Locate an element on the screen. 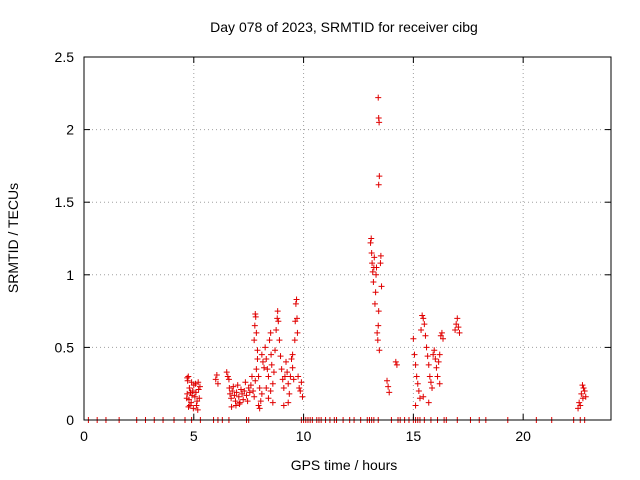 This screenshot has width=640, height=480. x-tick-label: 5 is located at coordinates (194, 436).